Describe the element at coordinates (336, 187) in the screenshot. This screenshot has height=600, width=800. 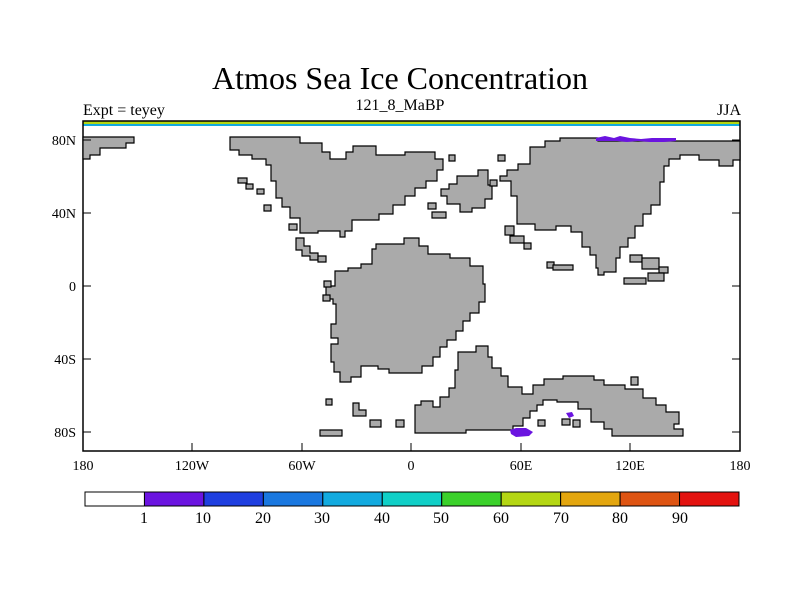
I see `land-north-america` at that location.